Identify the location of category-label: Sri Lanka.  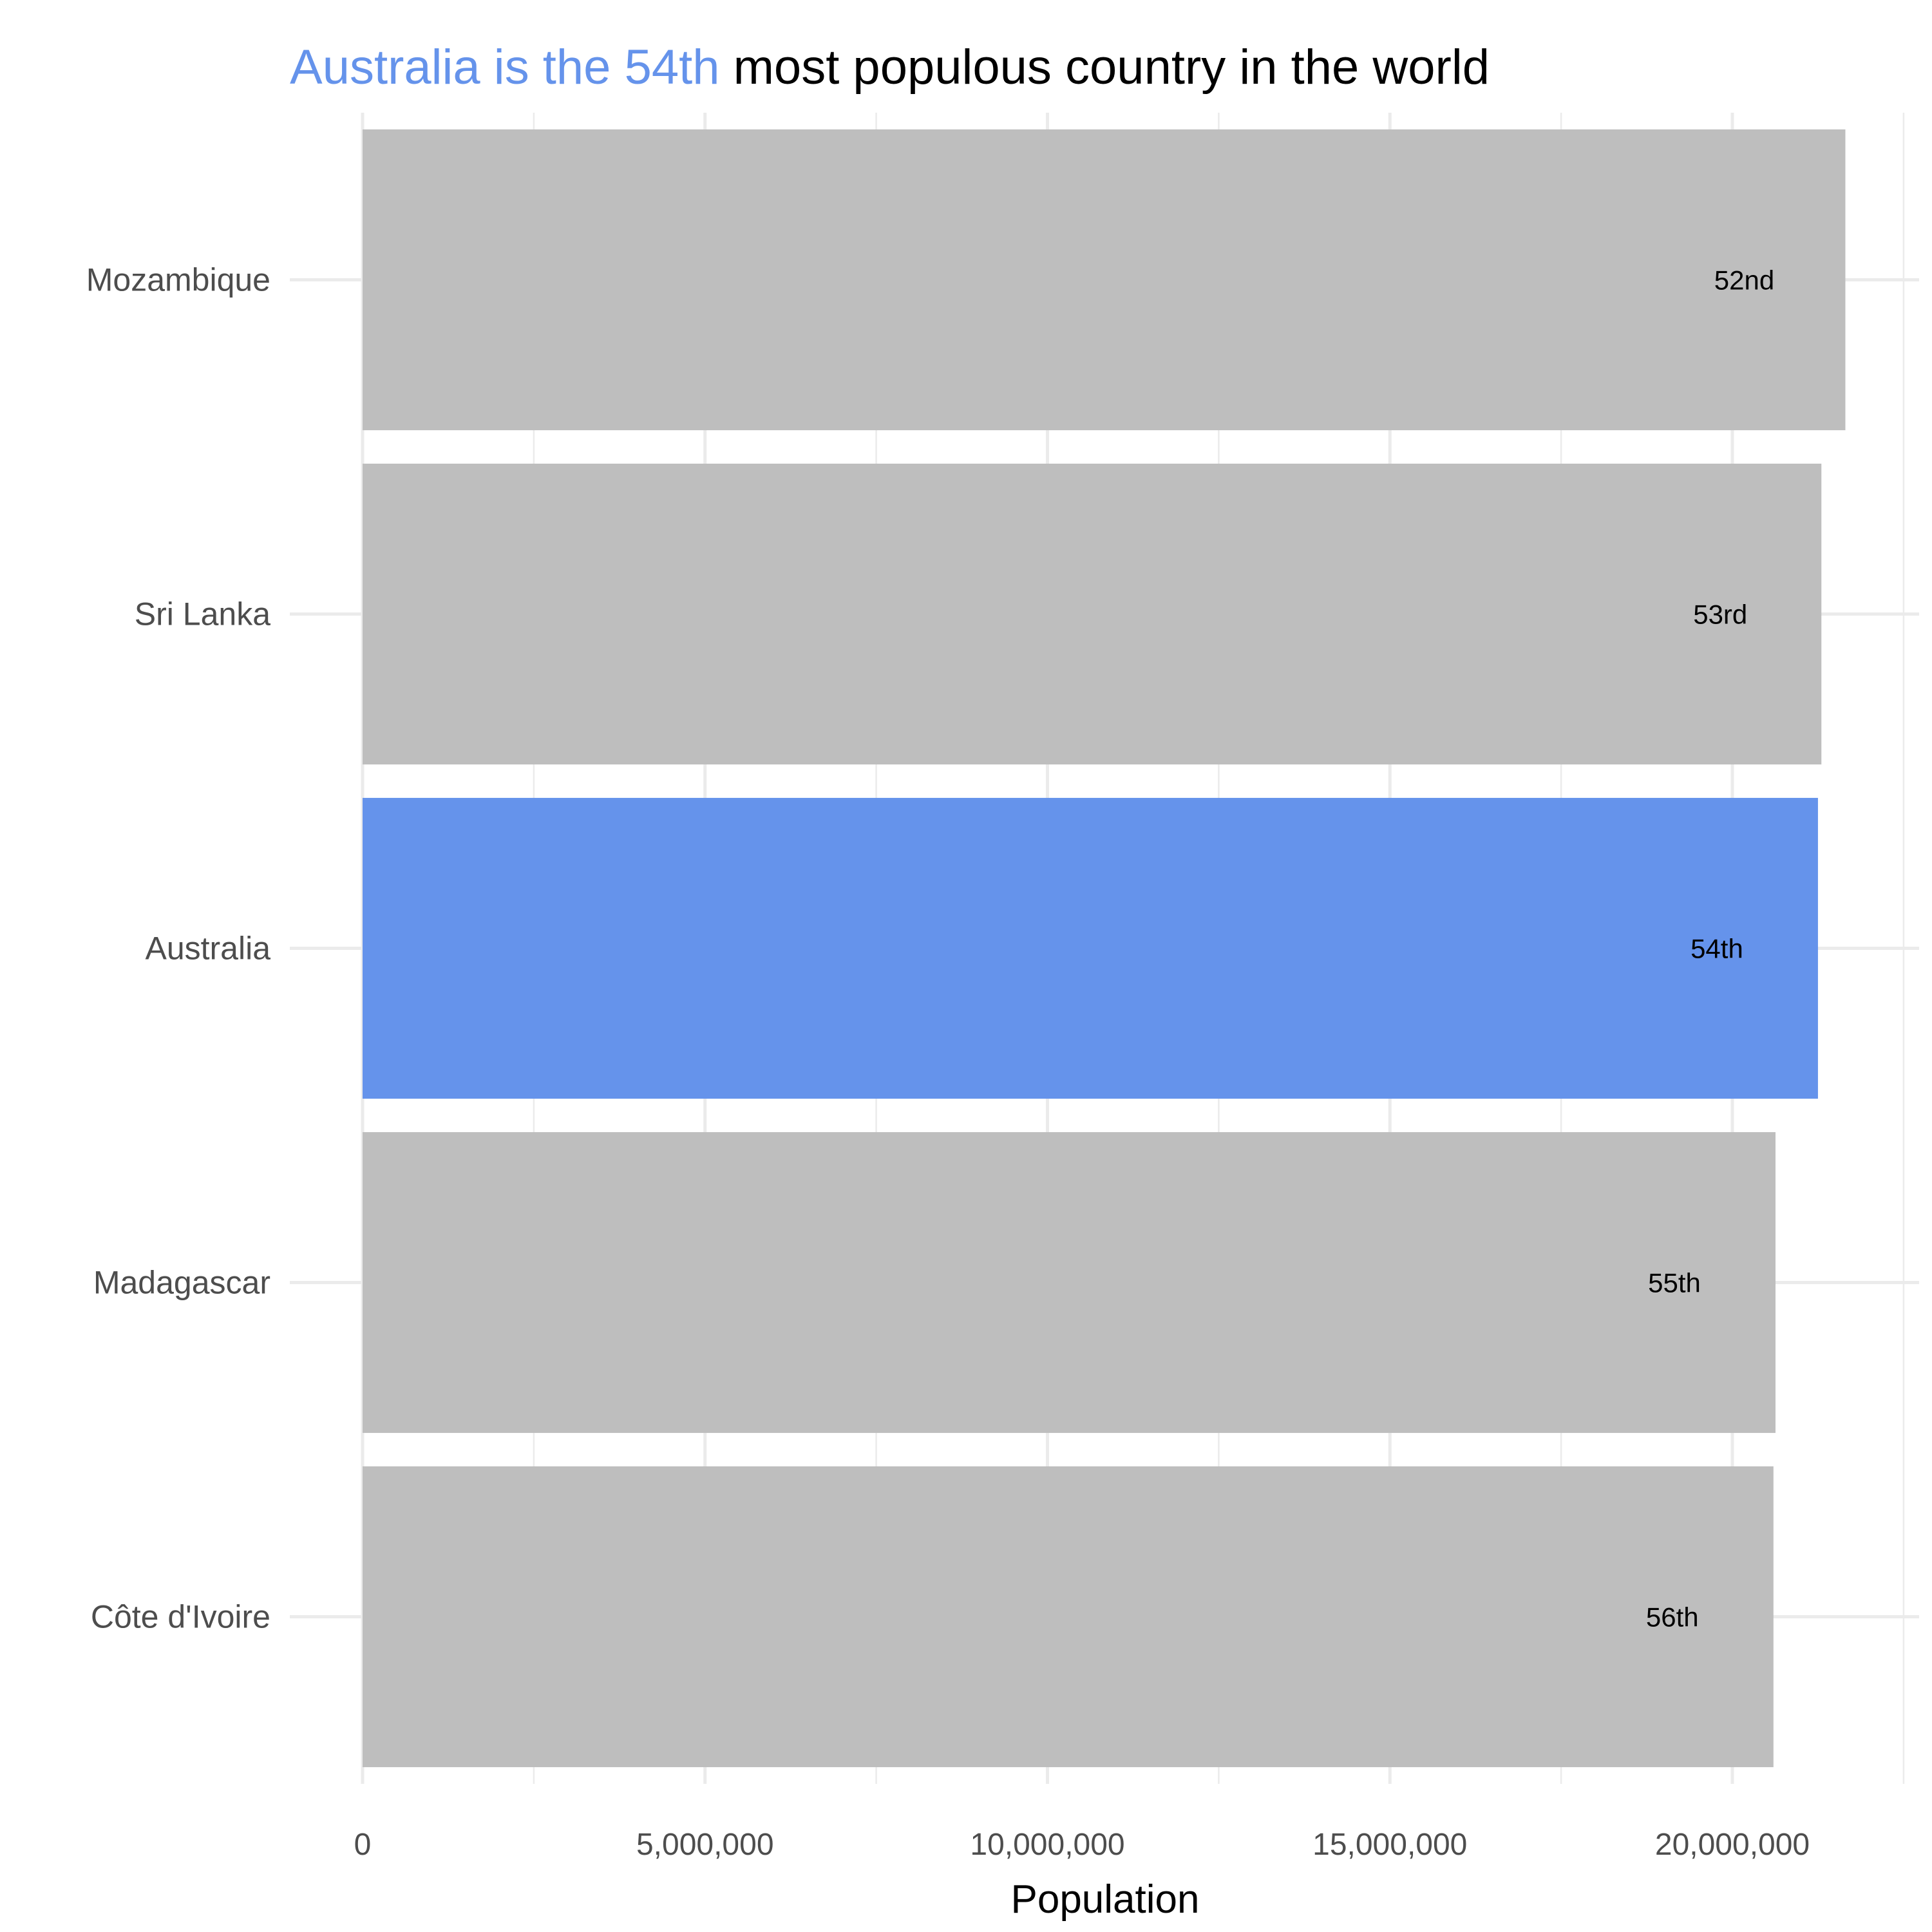
(202, 614).